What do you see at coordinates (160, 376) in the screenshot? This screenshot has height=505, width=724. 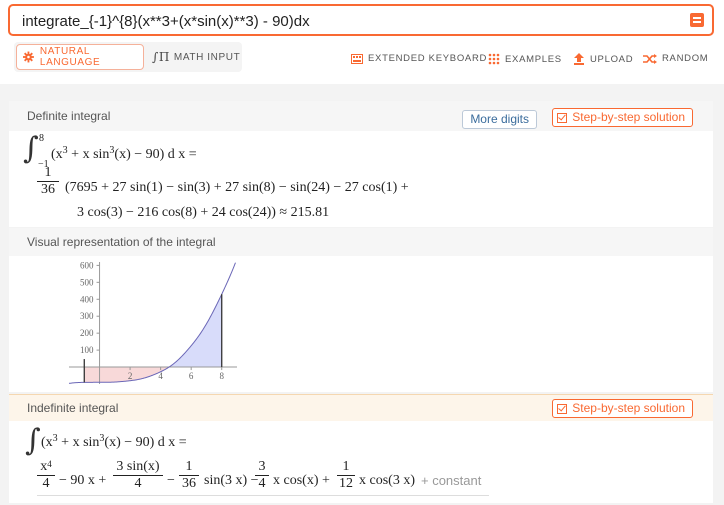 I see `x-tick-label-4: 4` at bounding box center [160, 376].